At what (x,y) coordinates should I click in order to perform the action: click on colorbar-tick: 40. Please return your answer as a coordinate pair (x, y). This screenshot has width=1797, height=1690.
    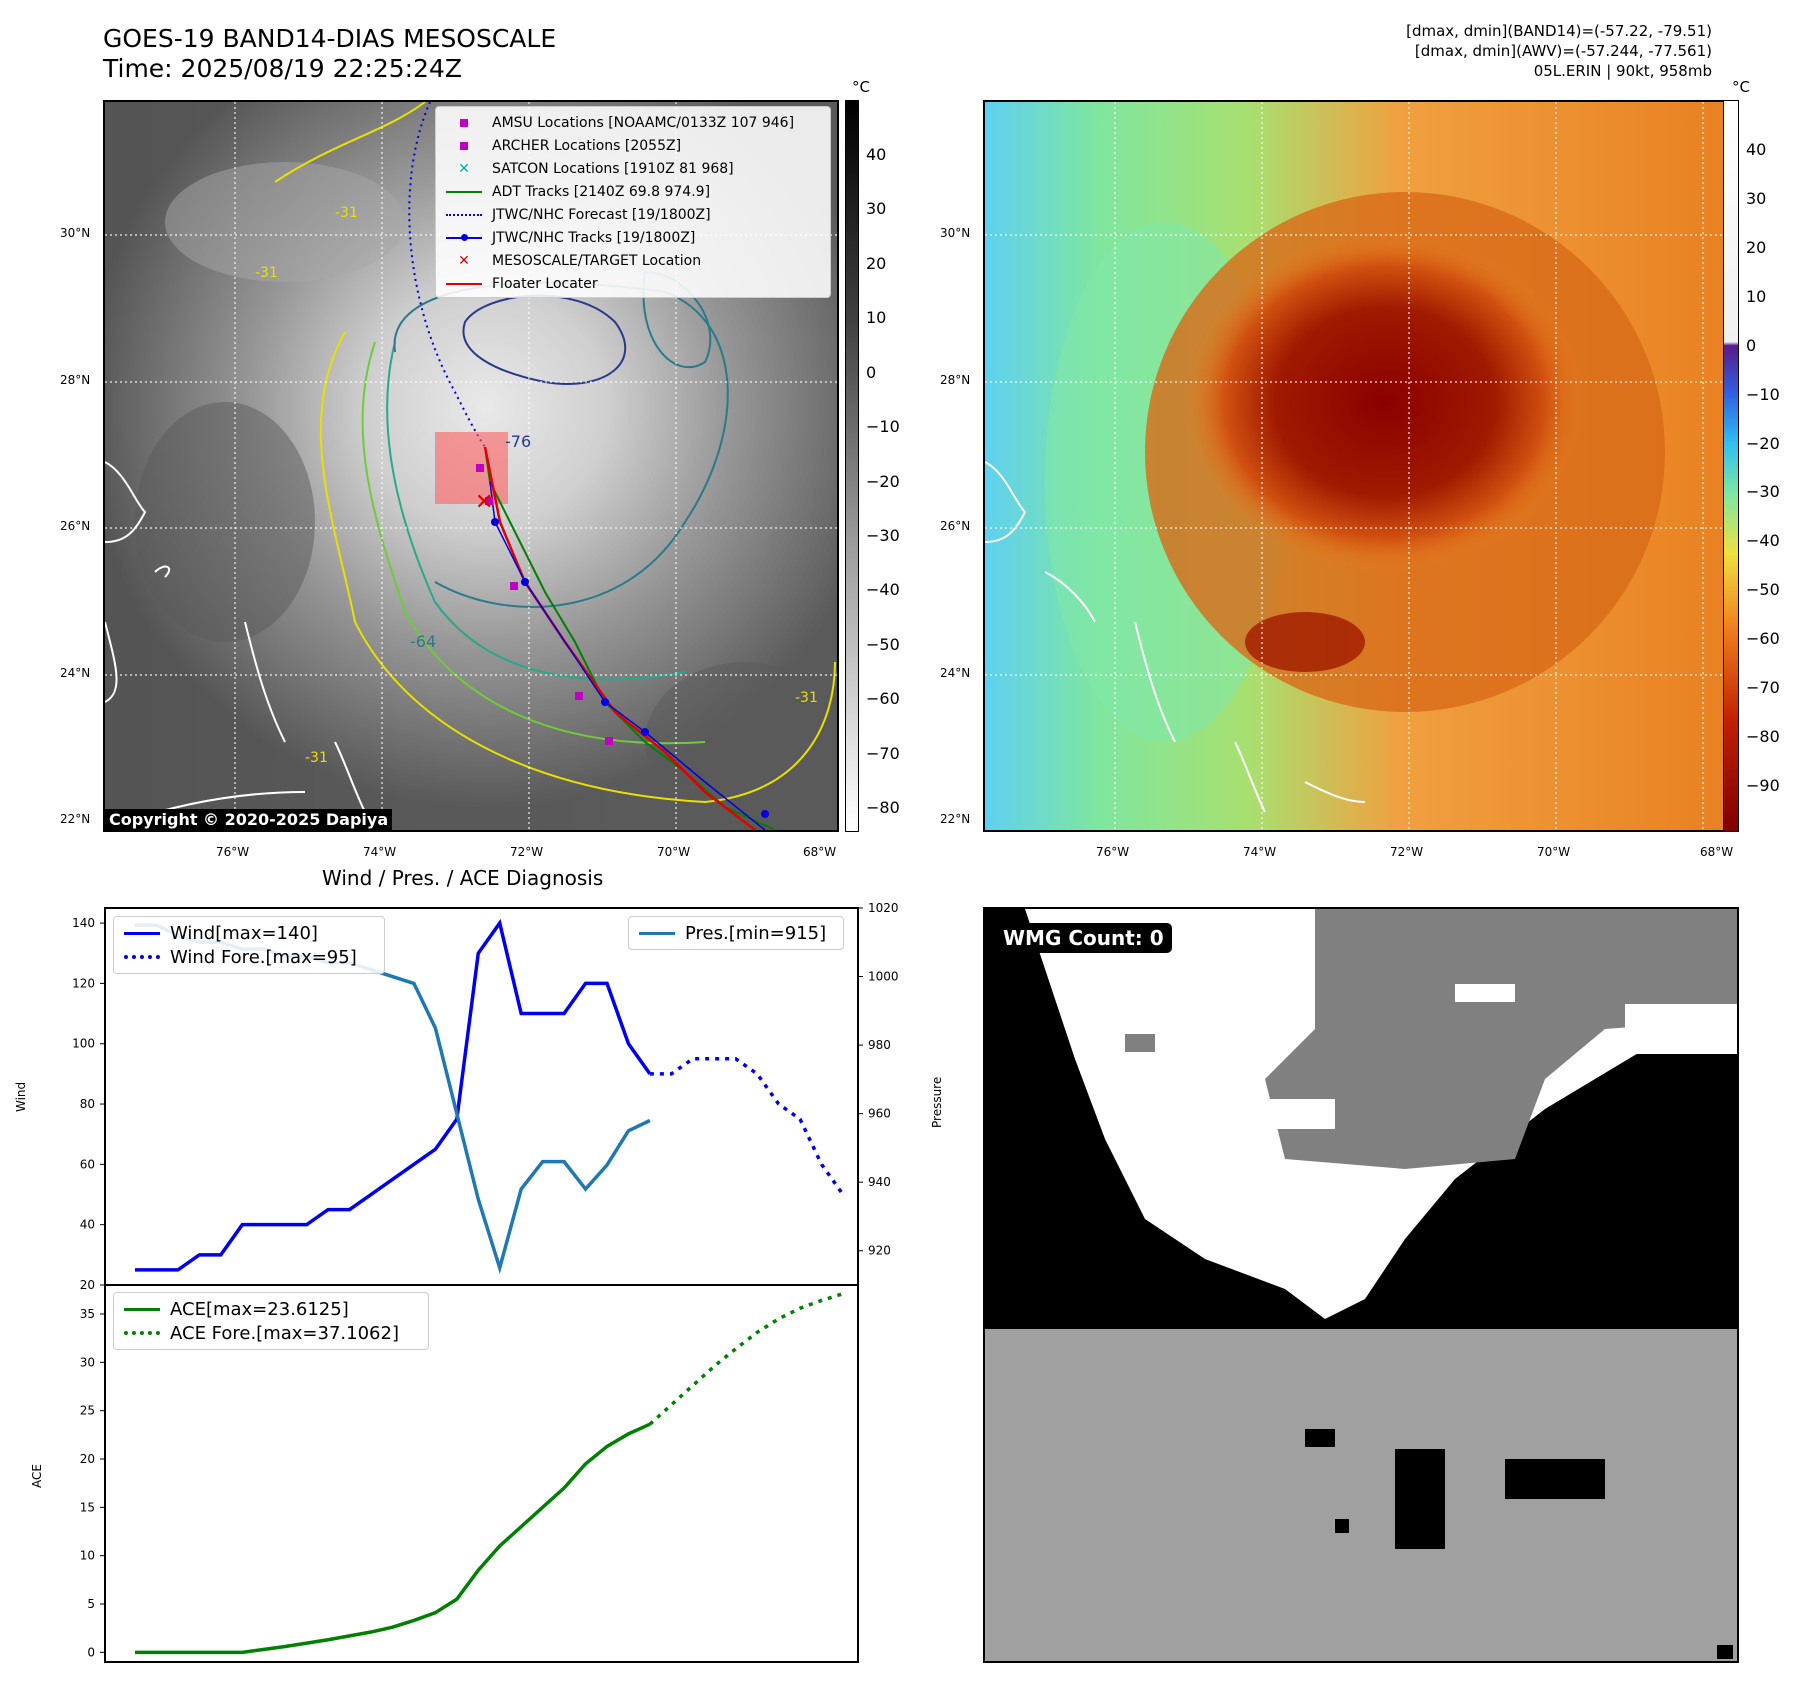
    Looking at the image, I should click on (1756, 149).